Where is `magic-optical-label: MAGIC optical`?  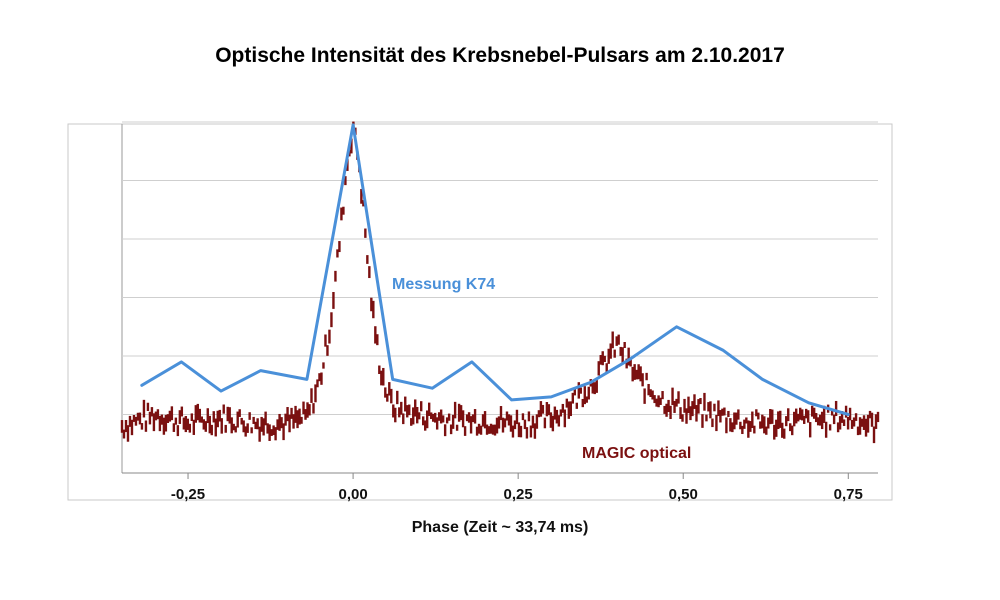
magic-optical-label: MAGIC optical is located at coordinates (636, 453).